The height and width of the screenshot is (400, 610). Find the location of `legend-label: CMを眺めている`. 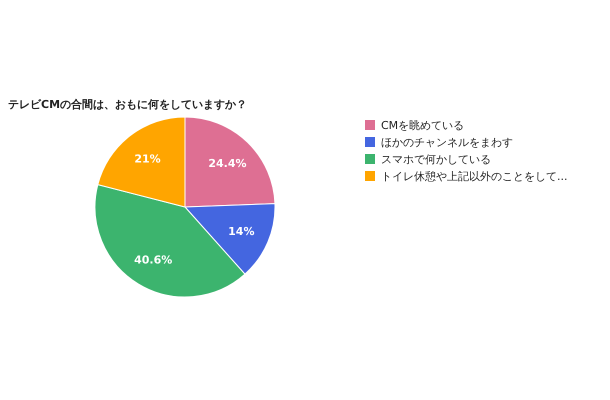

legend-label: CMを眺めている is located at coordinates (422, 125).